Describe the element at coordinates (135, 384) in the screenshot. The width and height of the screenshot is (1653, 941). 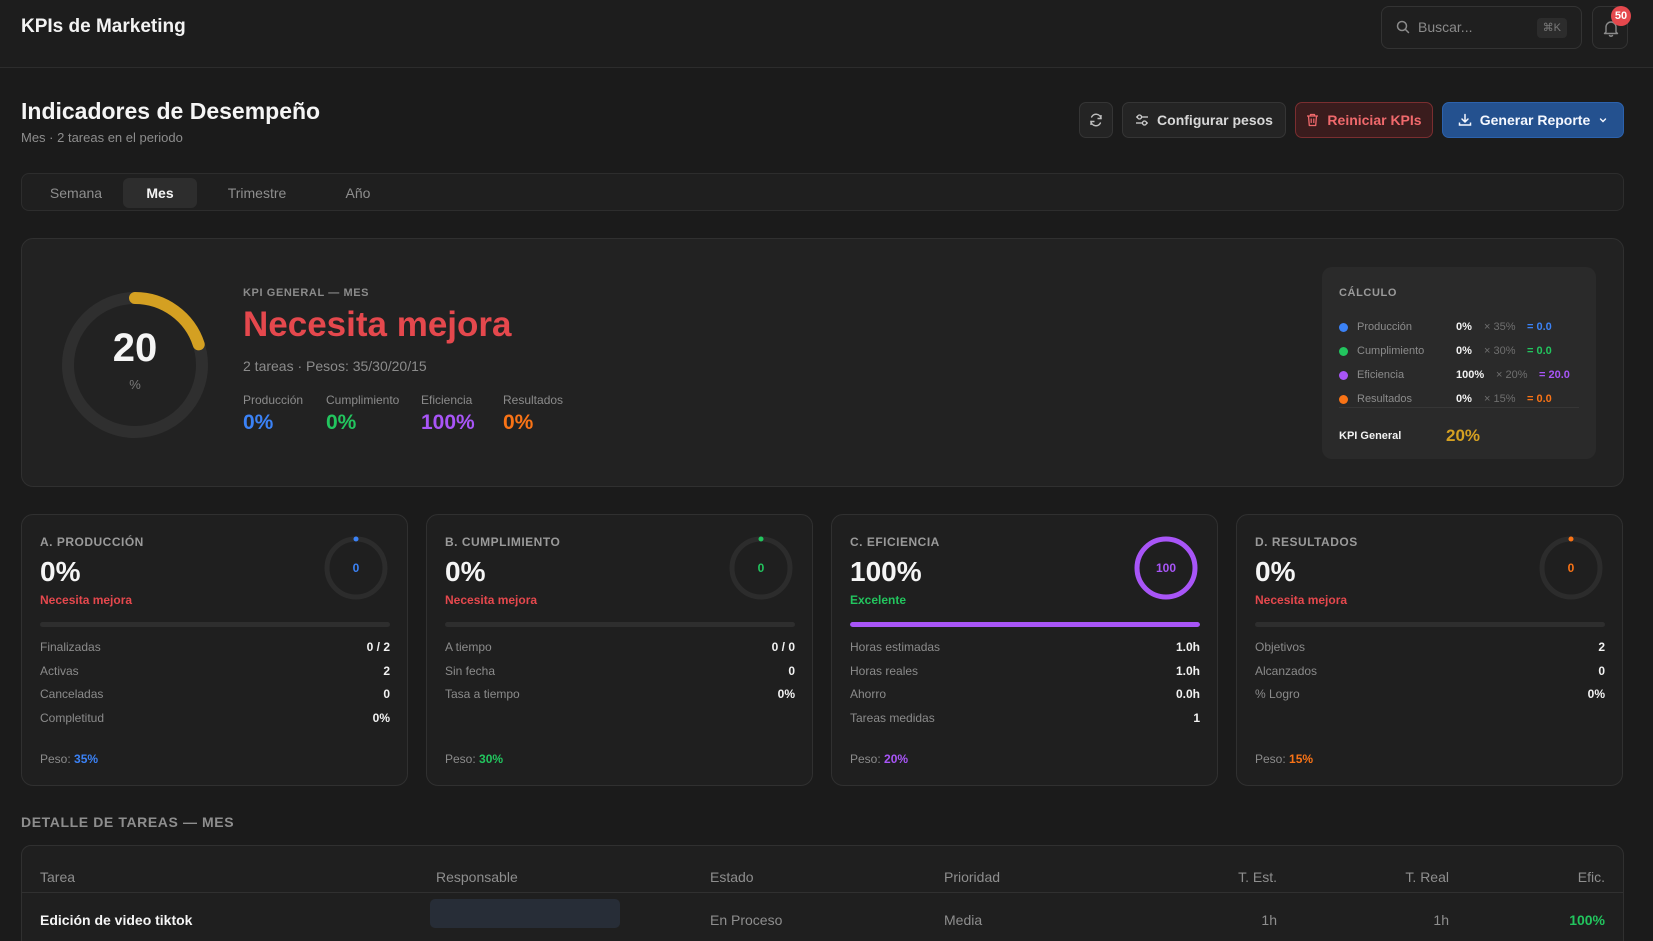
I see `kpi-general-unit: %` at that location.